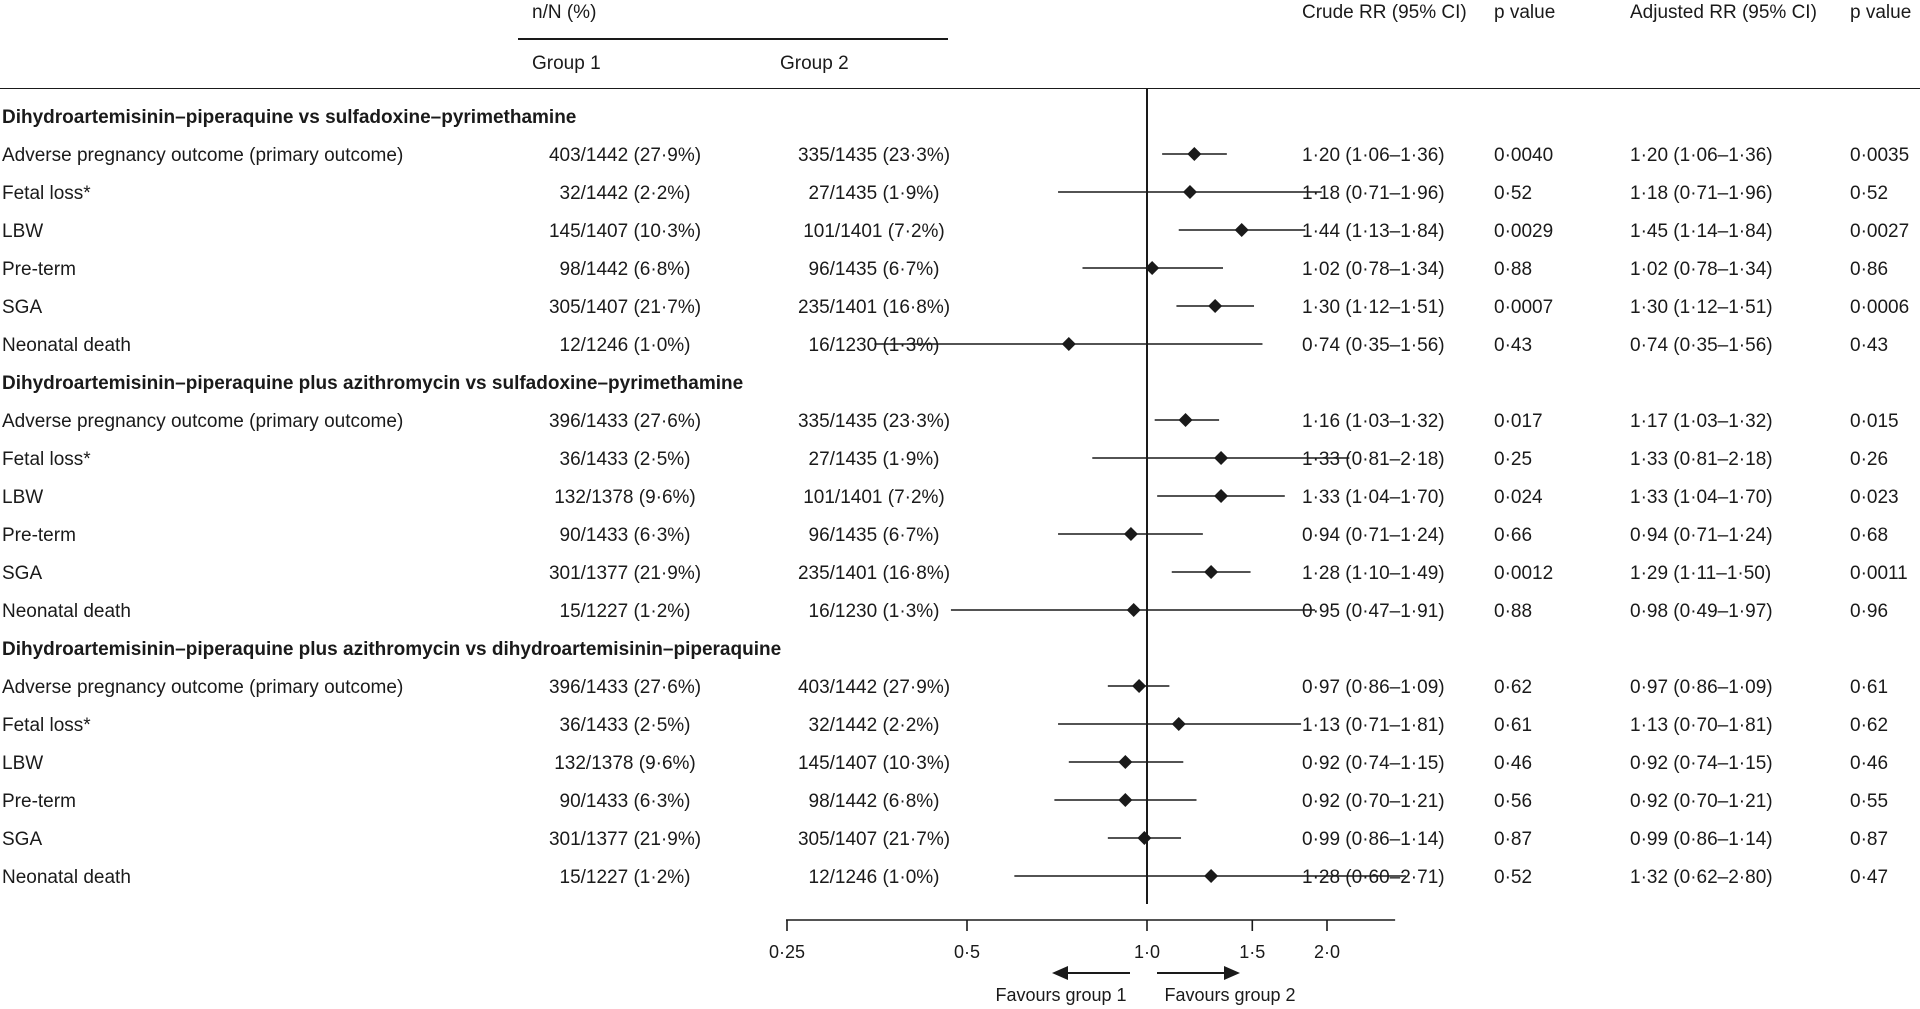  I want to click on crude-p-value: 0·66, so click(1513, 535).